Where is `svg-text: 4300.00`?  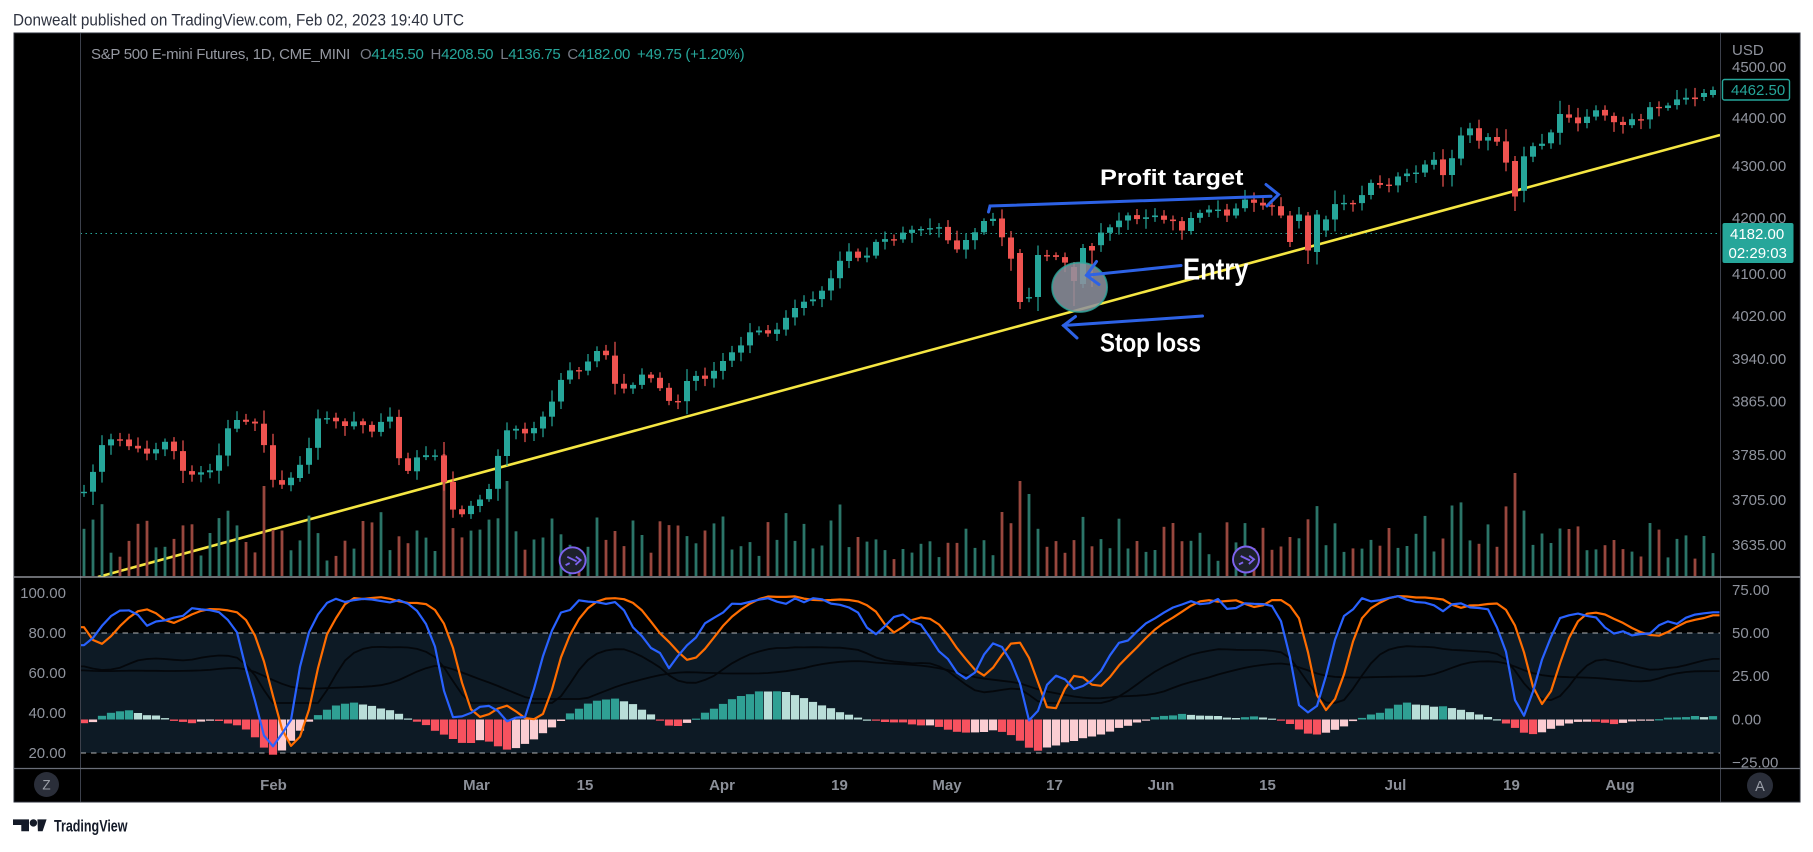
svg-text: 4300.00 is located at coordinates (1759, 166).